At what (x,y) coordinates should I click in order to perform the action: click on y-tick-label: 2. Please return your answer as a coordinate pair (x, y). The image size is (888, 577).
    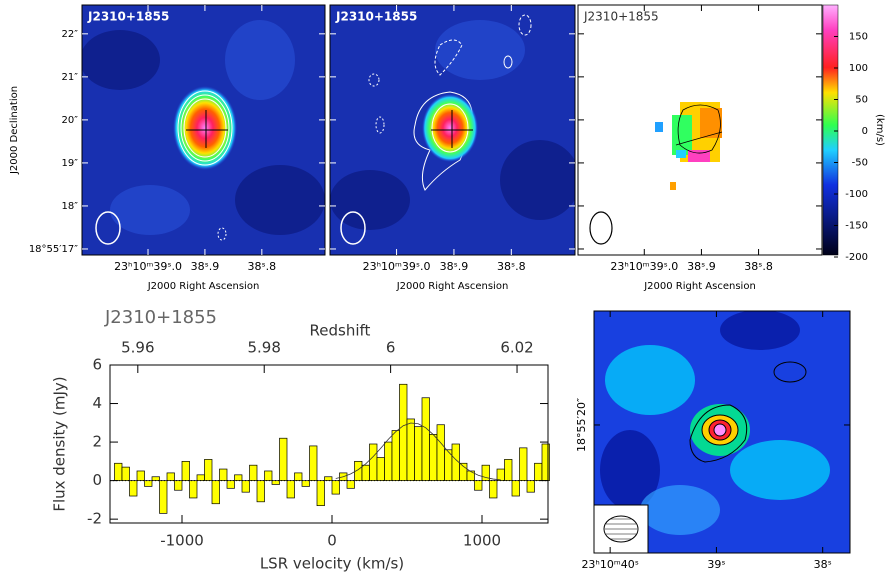
    Looking at the image, I should click on (97, 442).